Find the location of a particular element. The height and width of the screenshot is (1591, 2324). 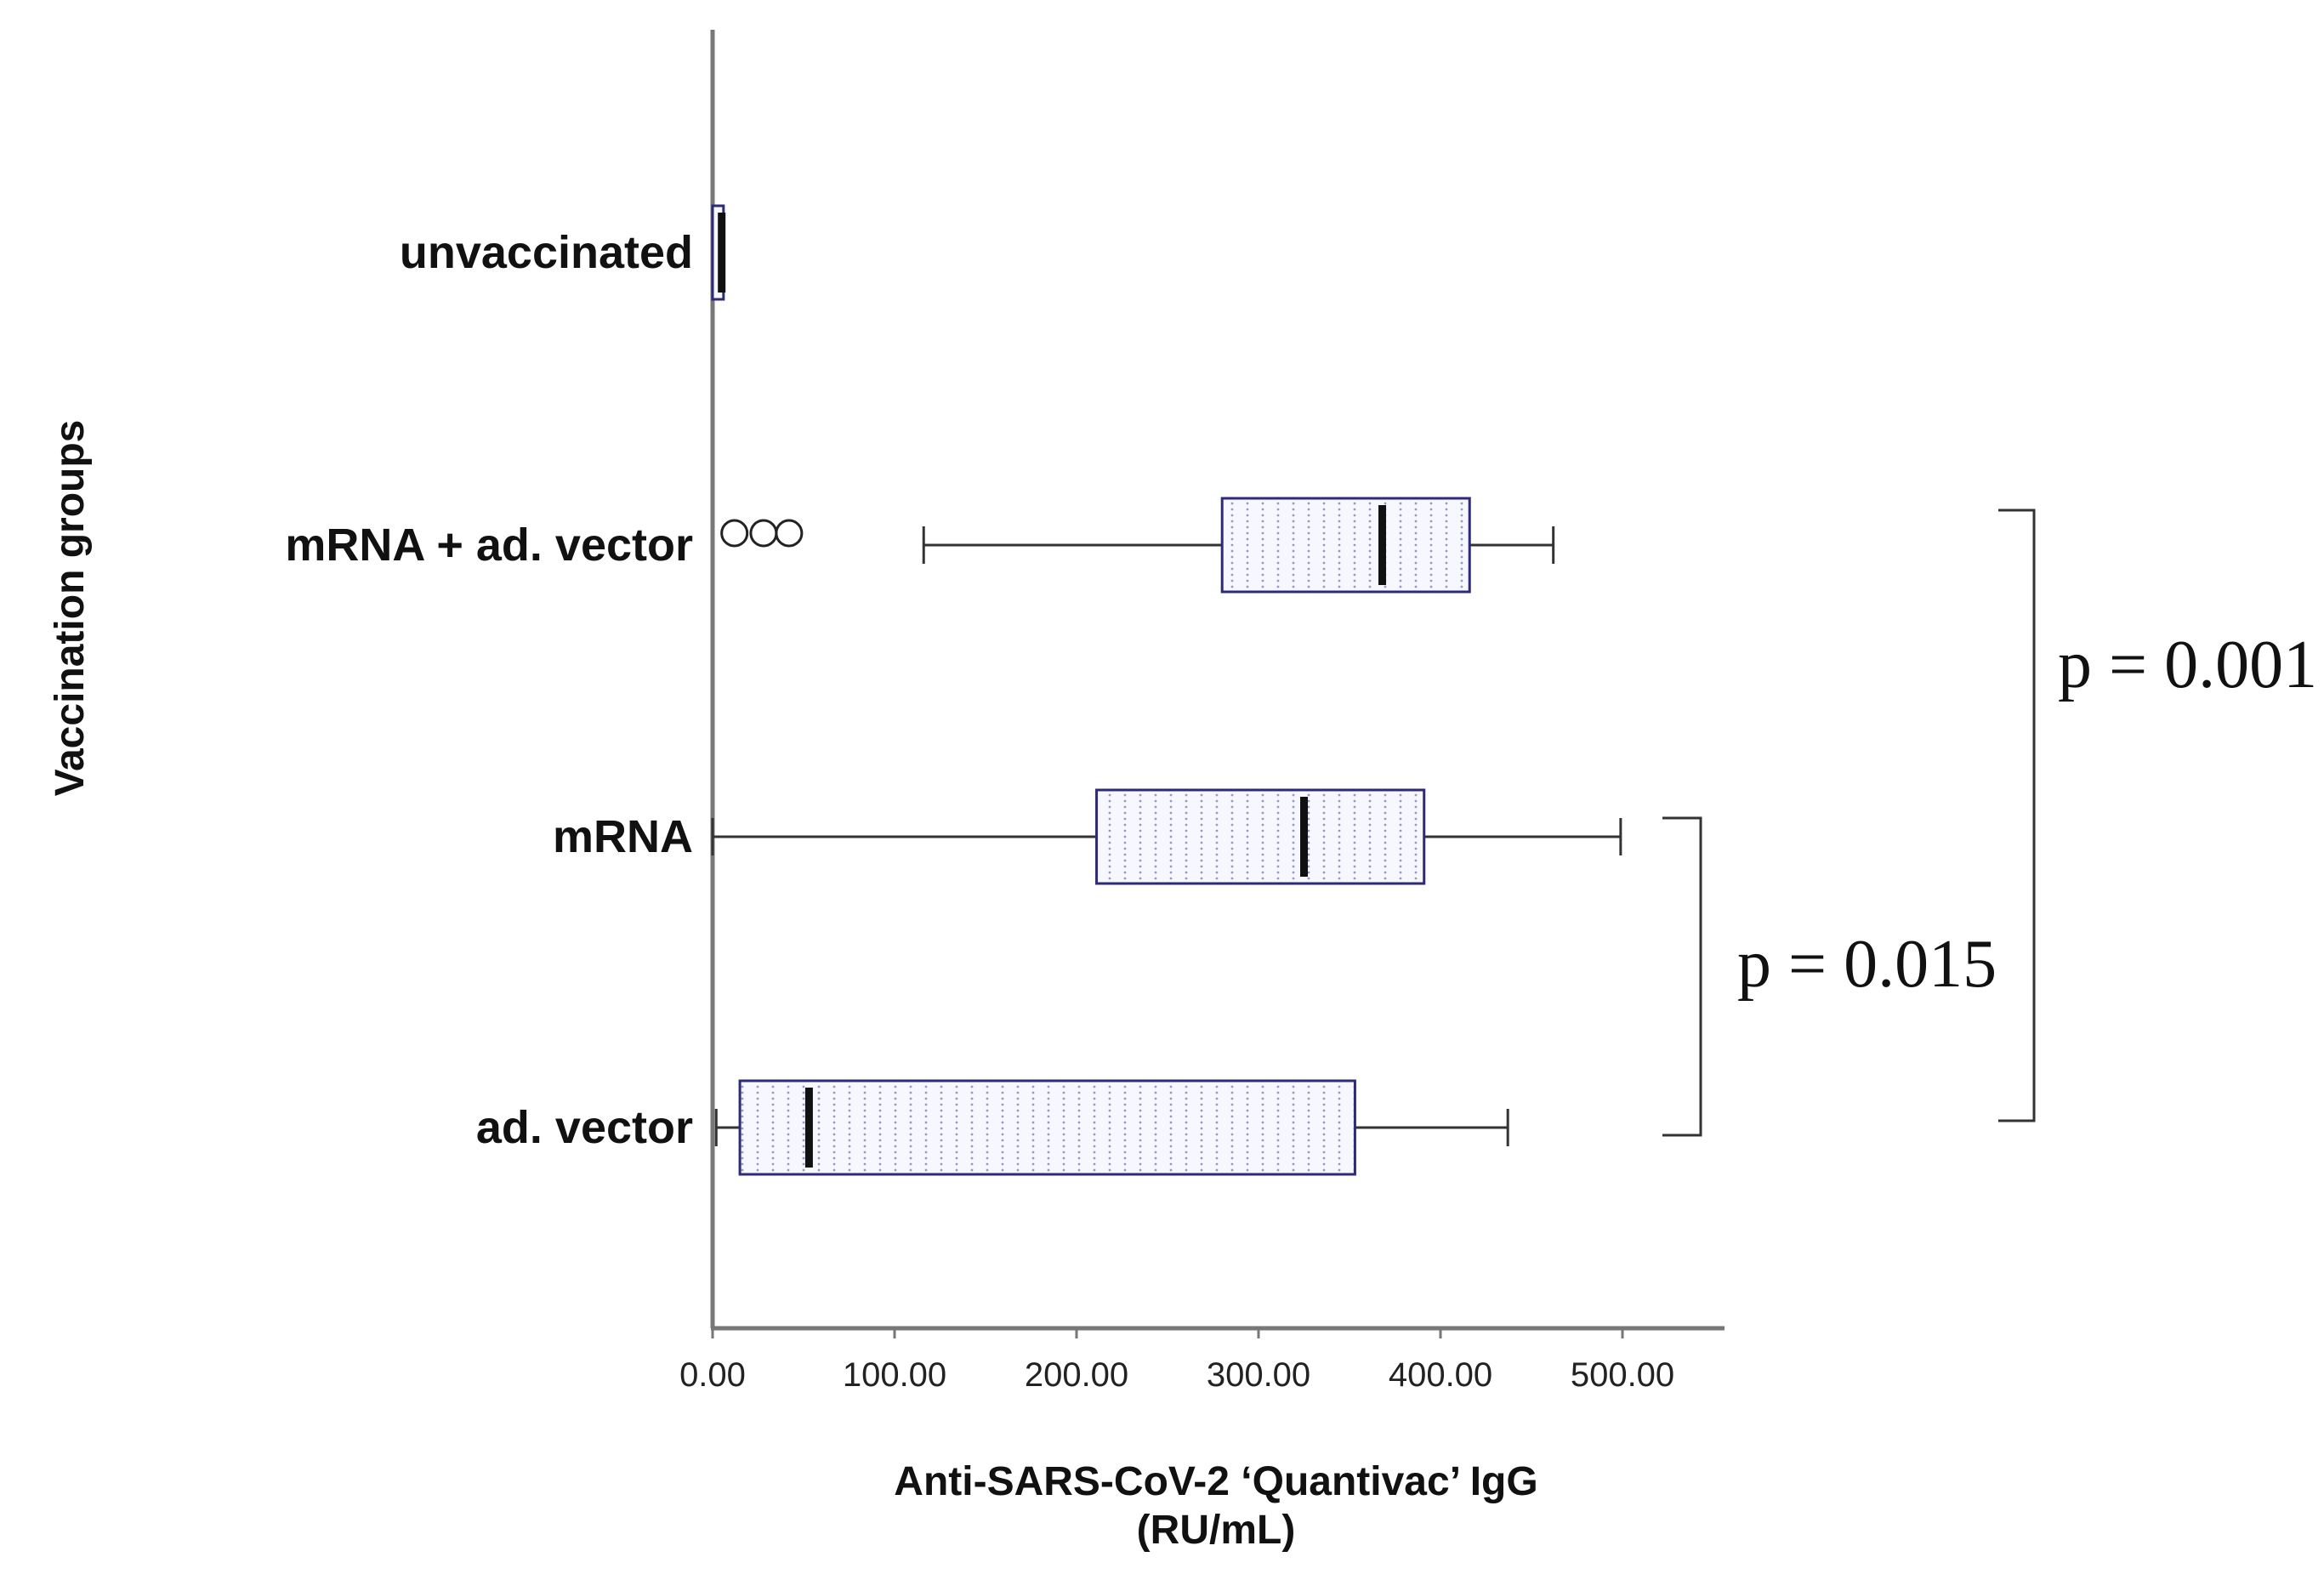

x-tick-label: 500.00 is located at coordinates (1622, 1375).